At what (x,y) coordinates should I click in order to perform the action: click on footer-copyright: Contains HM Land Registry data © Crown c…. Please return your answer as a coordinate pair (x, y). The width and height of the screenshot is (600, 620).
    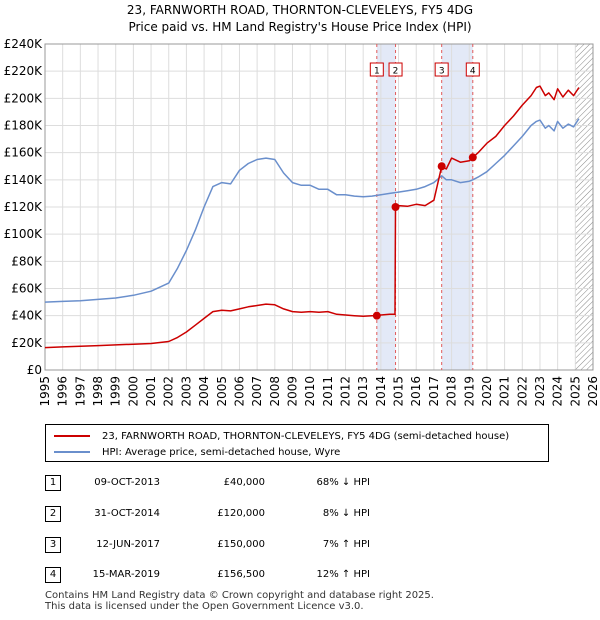
    Looking at the image, I should click on (239, 595).